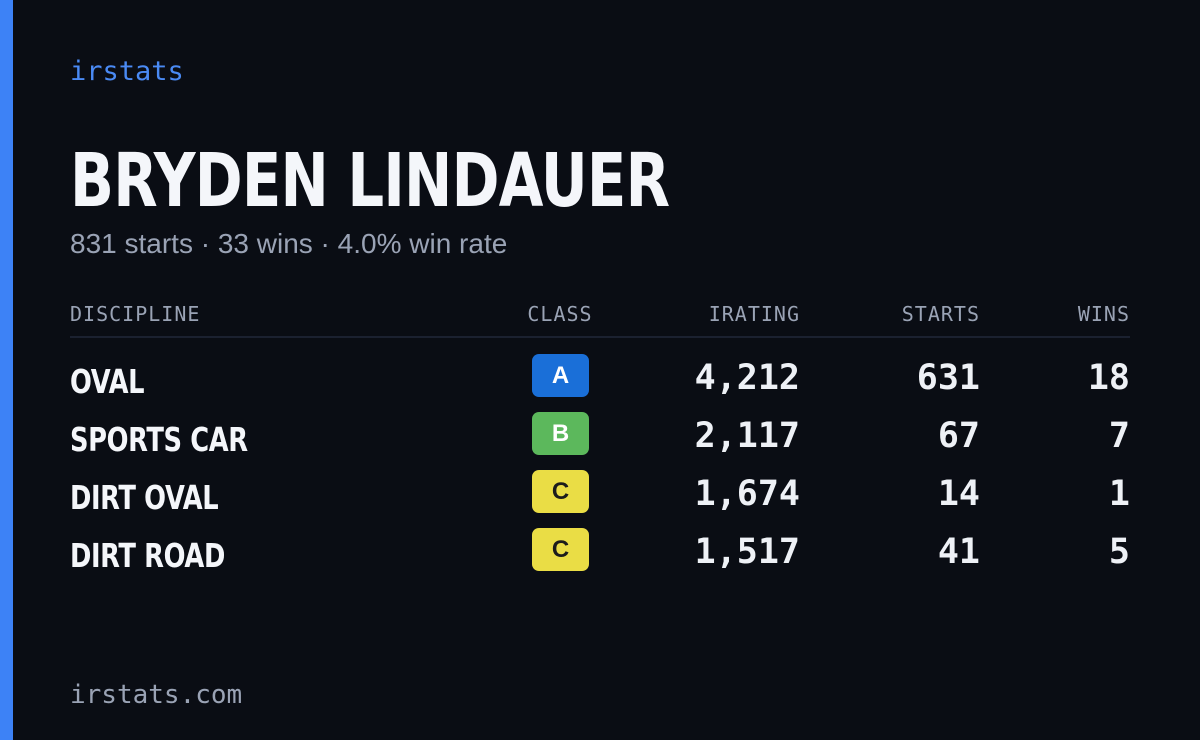 This screenshot has width=1200, height=740. I want to click on header-wins: WINS, so click(1103, 314).